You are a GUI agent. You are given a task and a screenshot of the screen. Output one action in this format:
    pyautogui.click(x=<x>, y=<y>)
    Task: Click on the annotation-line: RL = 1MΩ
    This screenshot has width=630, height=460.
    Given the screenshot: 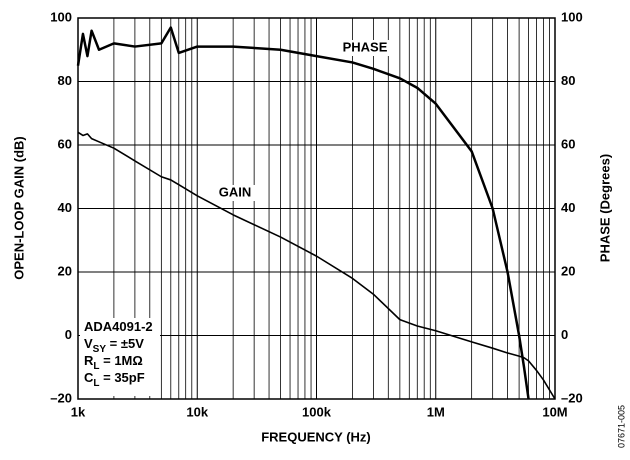 What is the action you would take?
    pyautogui.click(x=113, y=362)
    